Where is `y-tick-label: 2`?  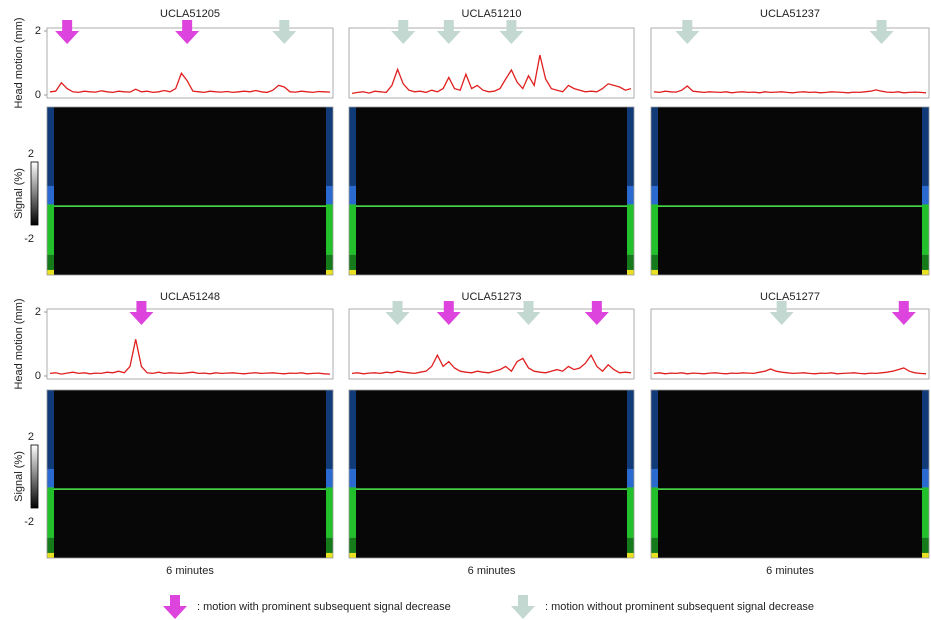
y-tick-label: 2 is located at coordinates (38, 312).